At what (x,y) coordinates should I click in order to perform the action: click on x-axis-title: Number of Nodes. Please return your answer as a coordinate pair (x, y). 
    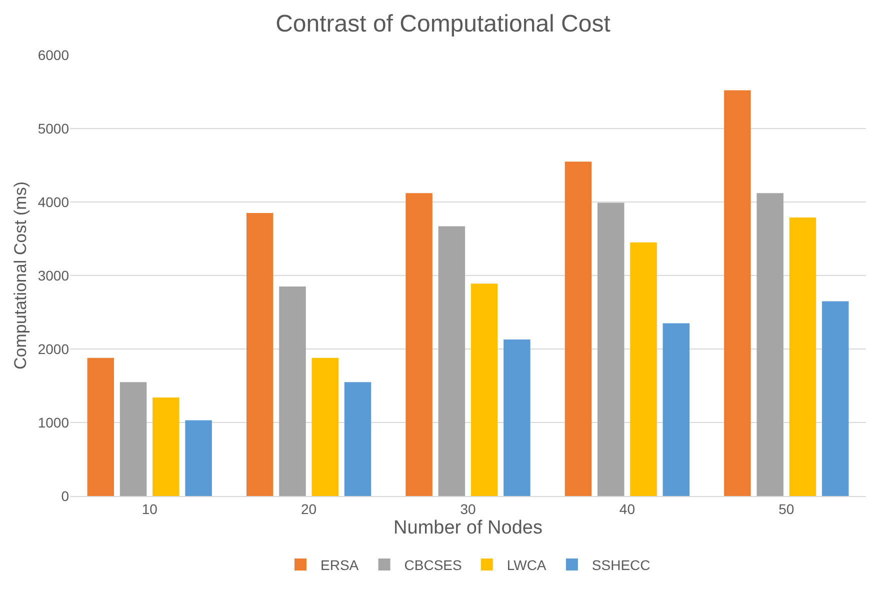
    Looking at the image, I should click on (468, 528).